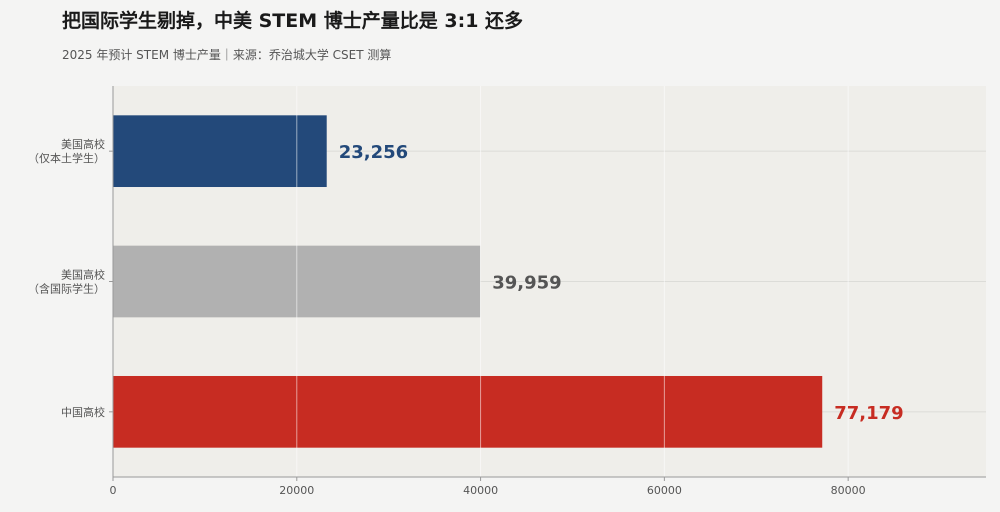  What do you see at coordinates (66, 289) in the screenshot?
I see `y-category-label: （含国际学生）` at bounding box center [66, 289].